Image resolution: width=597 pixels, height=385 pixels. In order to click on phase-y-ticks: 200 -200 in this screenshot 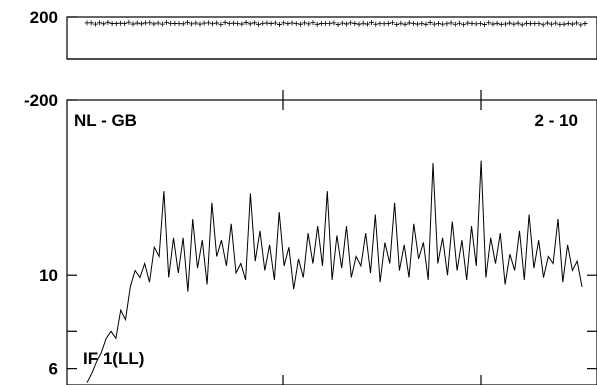, I will do `click(50, 59)`.